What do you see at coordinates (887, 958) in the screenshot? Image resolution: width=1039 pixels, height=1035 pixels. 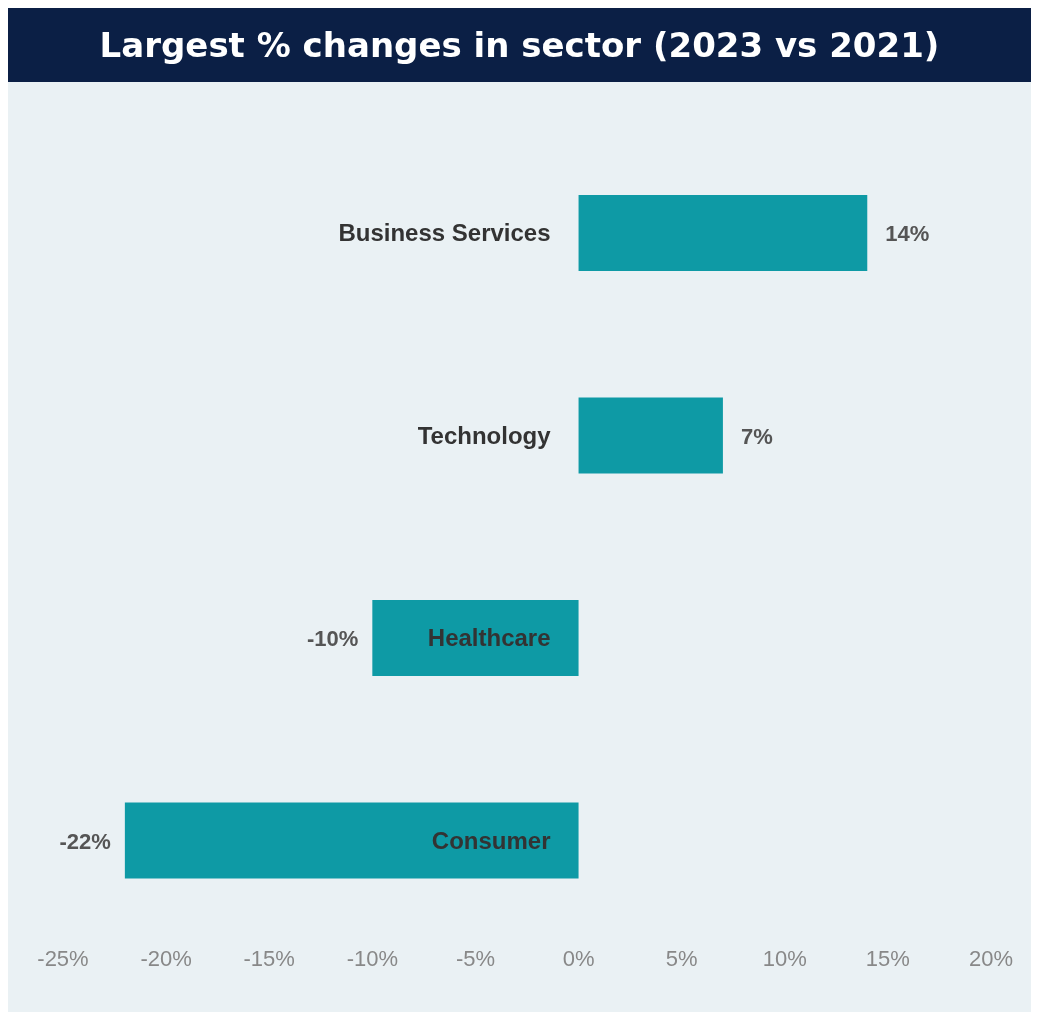 I see `x-tick-label: 15%` at bounding box center [887, 958].